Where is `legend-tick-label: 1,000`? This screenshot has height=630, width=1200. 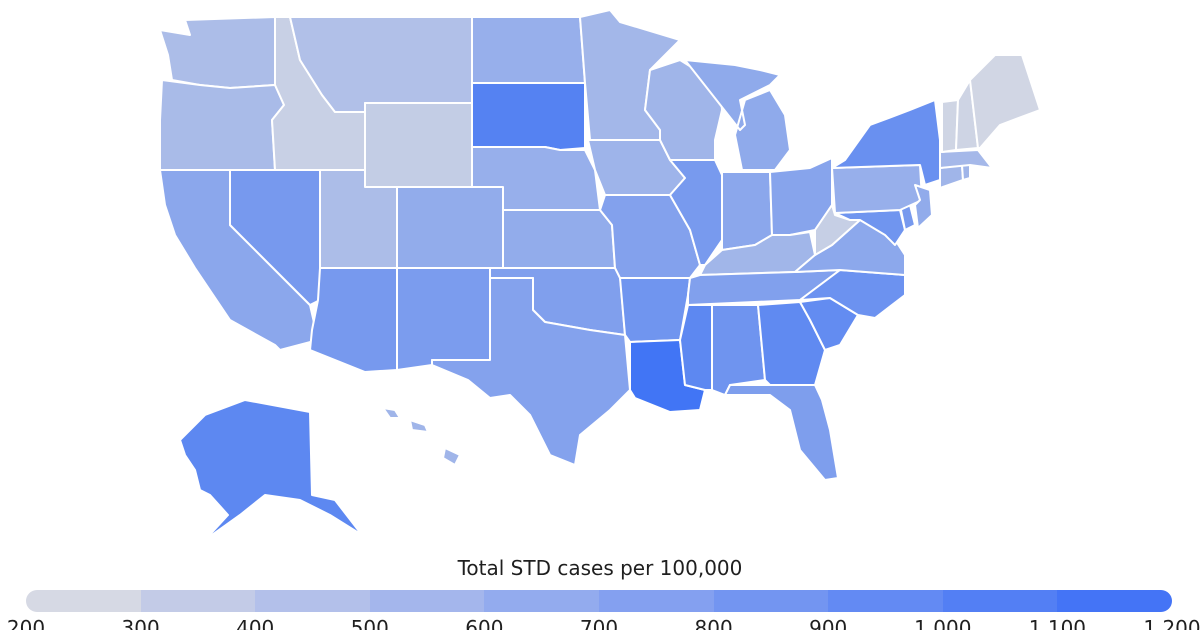 legend-tick-label: 1,000 is located at coordinates (943, 623).